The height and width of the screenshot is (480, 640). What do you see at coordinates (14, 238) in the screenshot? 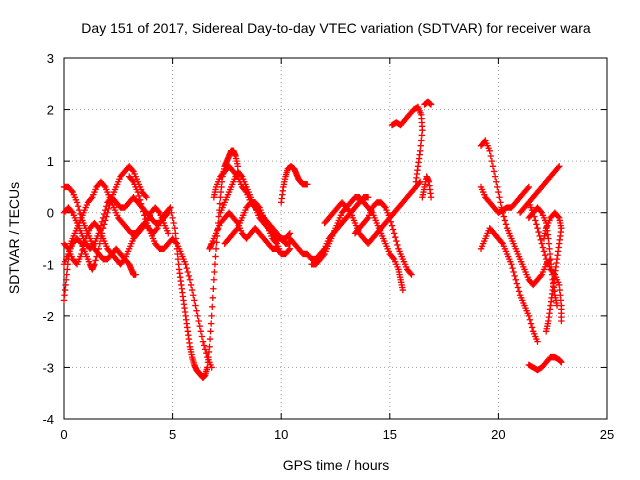
I see `y-axis-label: SDTVAR / TECUs` at bounding box center [14, 238].